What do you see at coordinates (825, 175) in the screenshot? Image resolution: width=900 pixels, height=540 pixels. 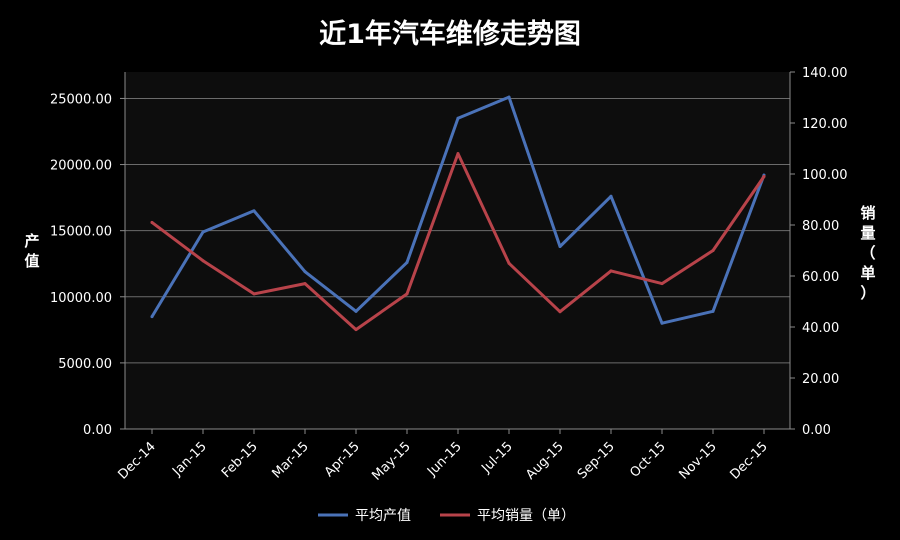 I see `y-right-tick-label: 100.00` at bounding box center [825, 175].